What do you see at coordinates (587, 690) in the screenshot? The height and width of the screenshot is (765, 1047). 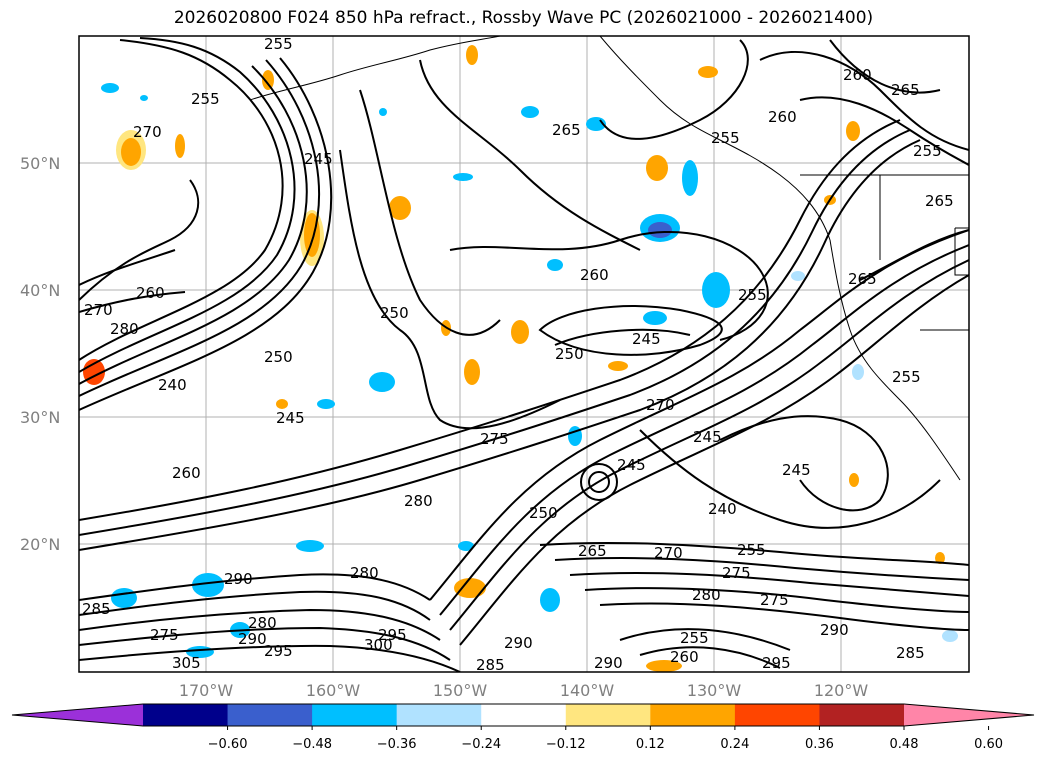 I see `lon-label: 140°W` at bounding box center [587, 690].